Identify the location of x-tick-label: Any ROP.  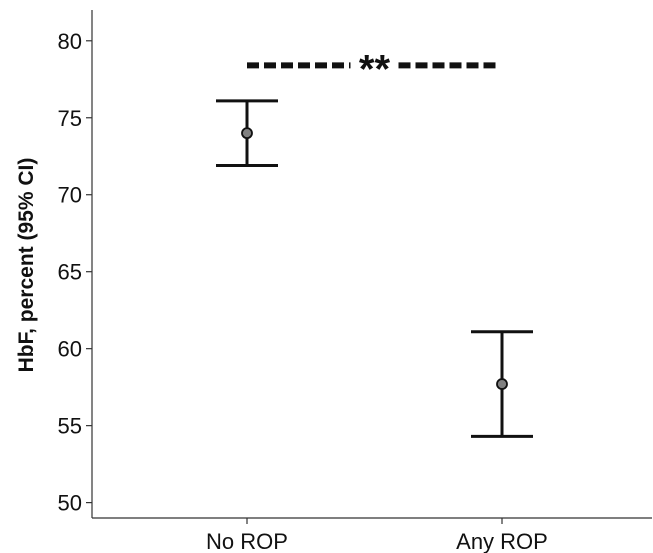
(502, 541).